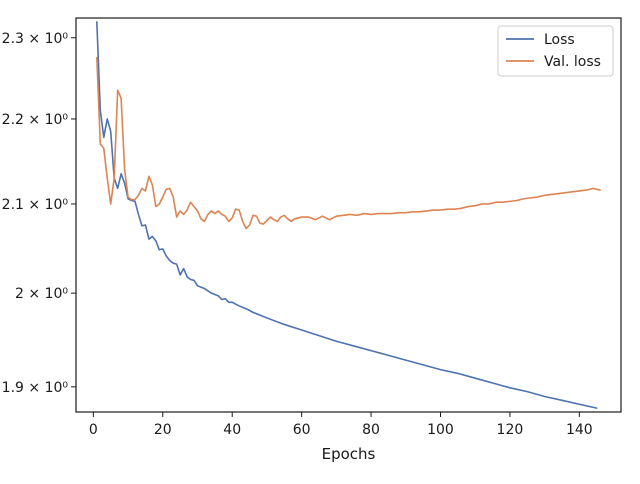 This screenshot has width=640, height=484. I want to click on y-tick-label: 2.3 × 10⁰, so click(35, 39).